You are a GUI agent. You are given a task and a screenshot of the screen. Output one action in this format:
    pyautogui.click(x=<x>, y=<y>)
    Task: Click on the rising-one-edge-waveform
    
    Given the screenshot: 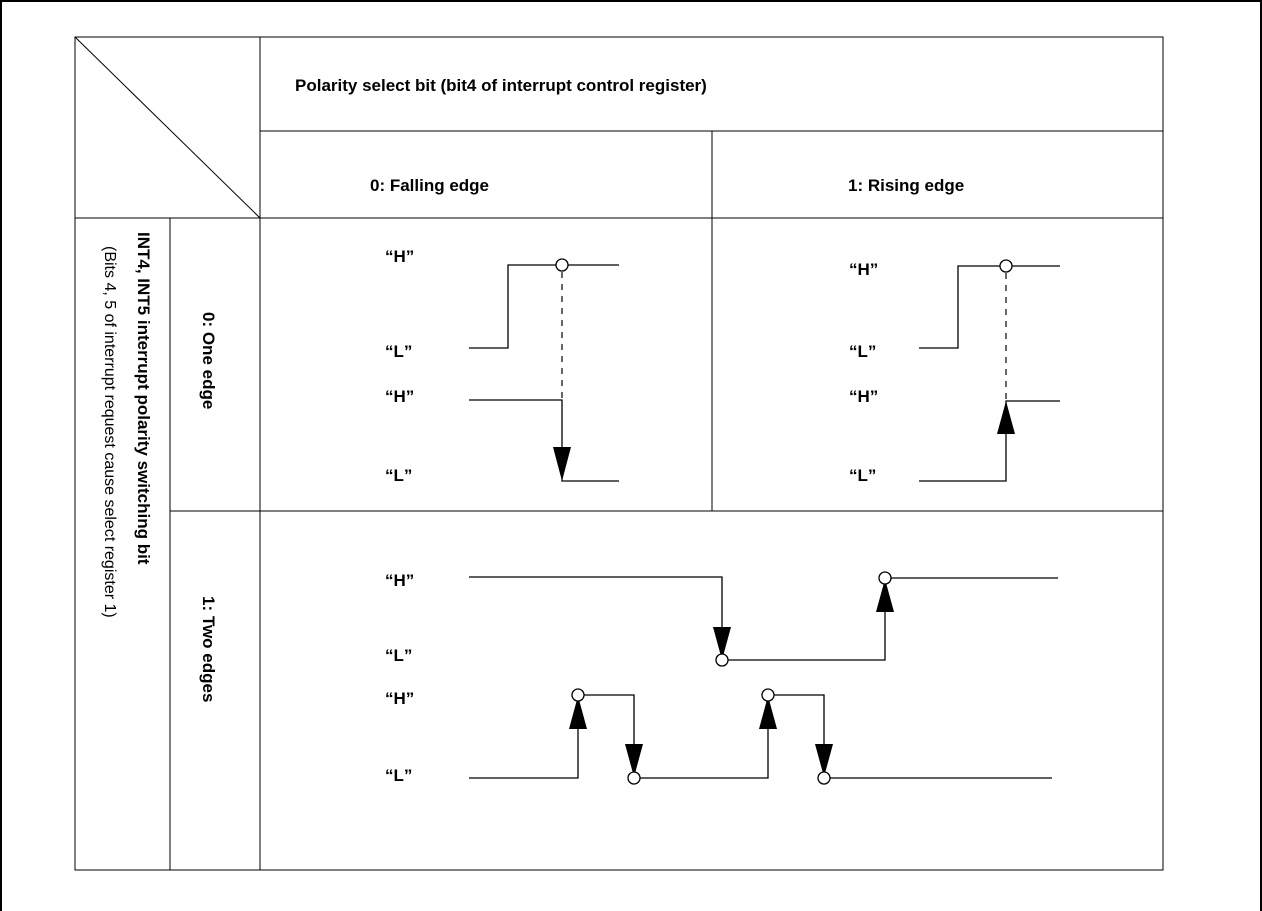 What is the action you would take?
    pyautogui.click(x=989, y=370)
    